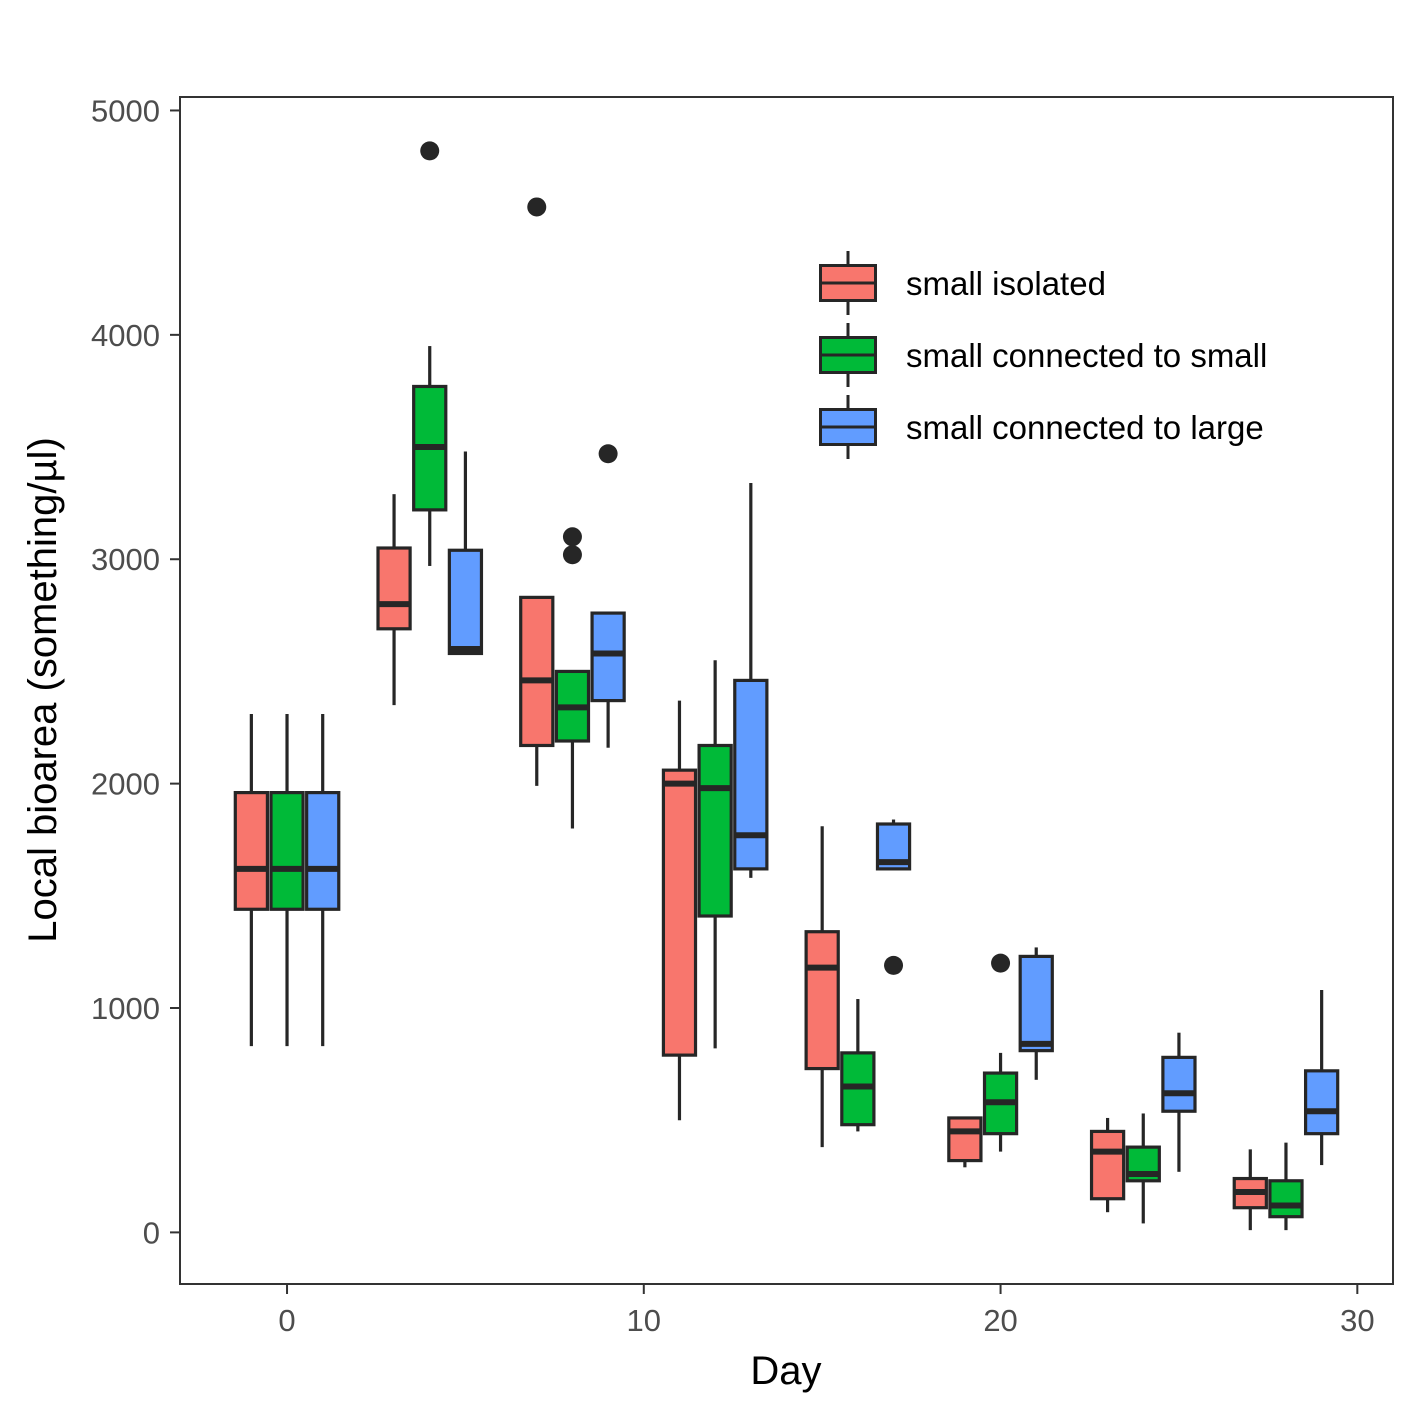 Image resolution: width=1417 pixels, height=1417 pixels. I want to click on legend-label: small connected to small, so click(1086, 355).